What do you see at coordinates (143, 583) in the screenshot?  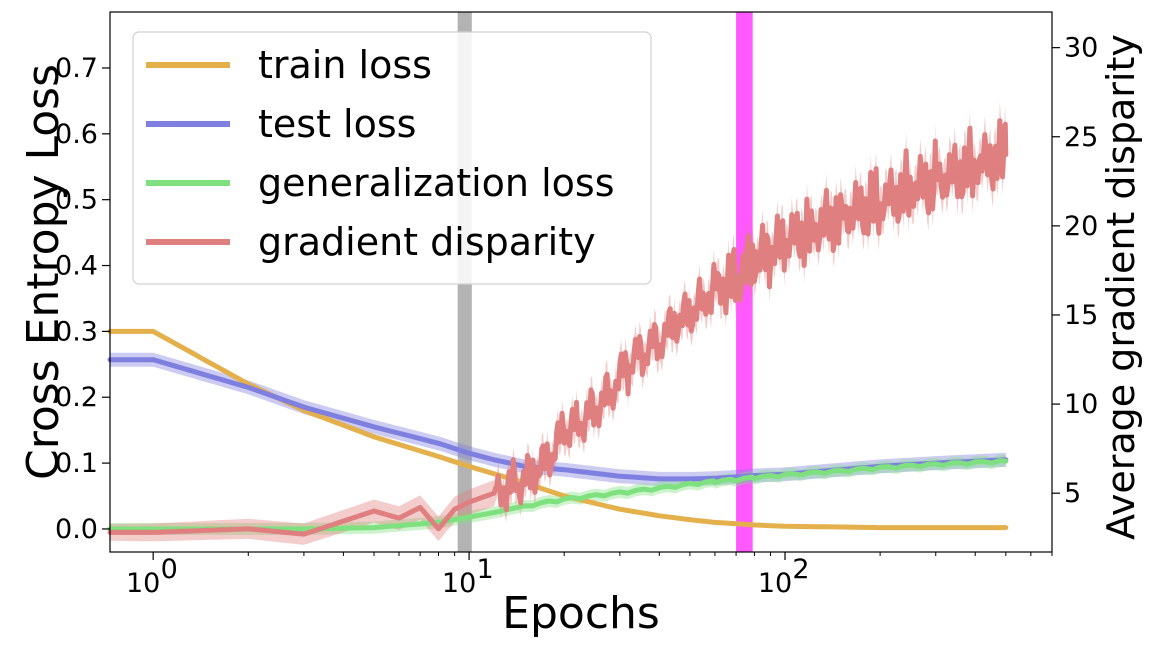 I see `x-tick-label-1: 10` at bounding box center [143, 583].